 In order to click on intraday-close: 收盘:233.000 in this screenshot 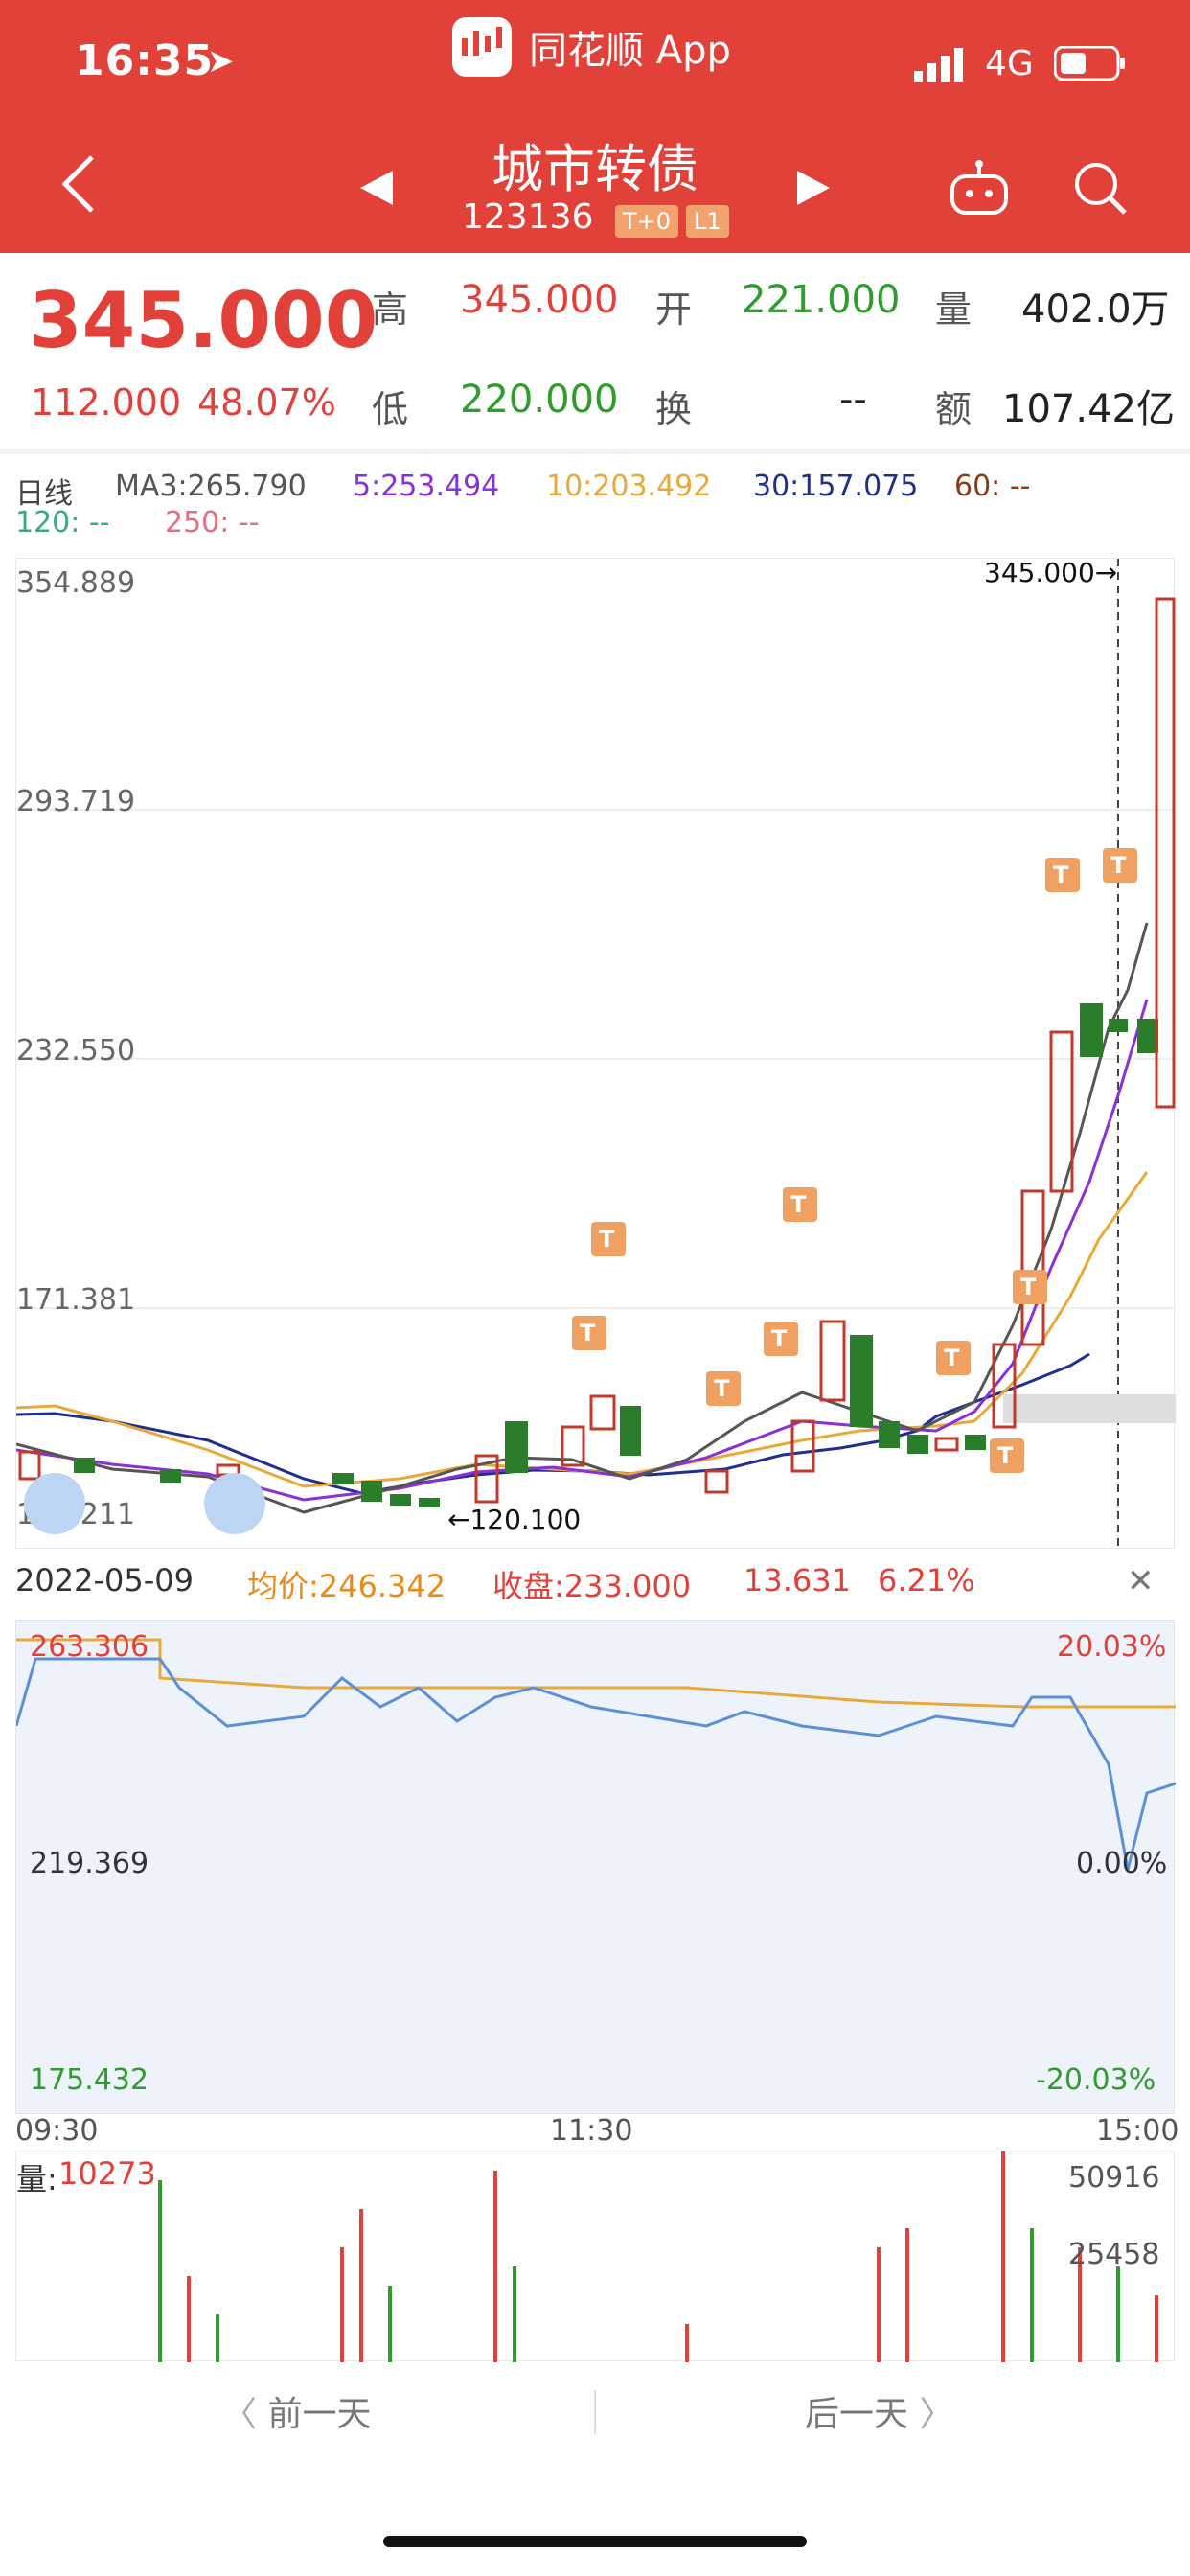, I will do `click(592, 1586)`.